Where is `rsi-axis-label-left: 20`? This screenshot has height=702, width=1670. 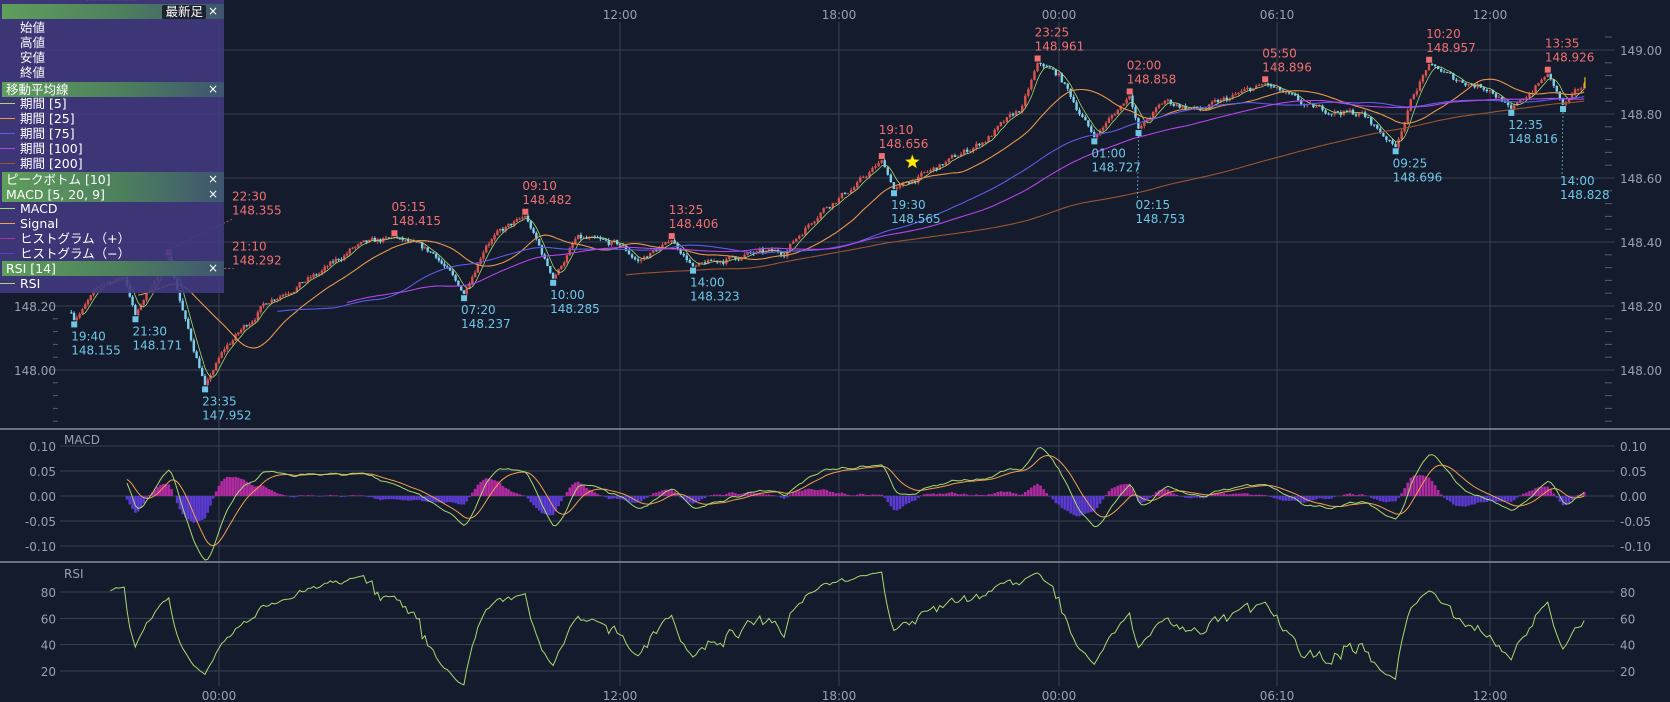 rsi-axis-label-left: 20 is located at coordinates (48, 672).